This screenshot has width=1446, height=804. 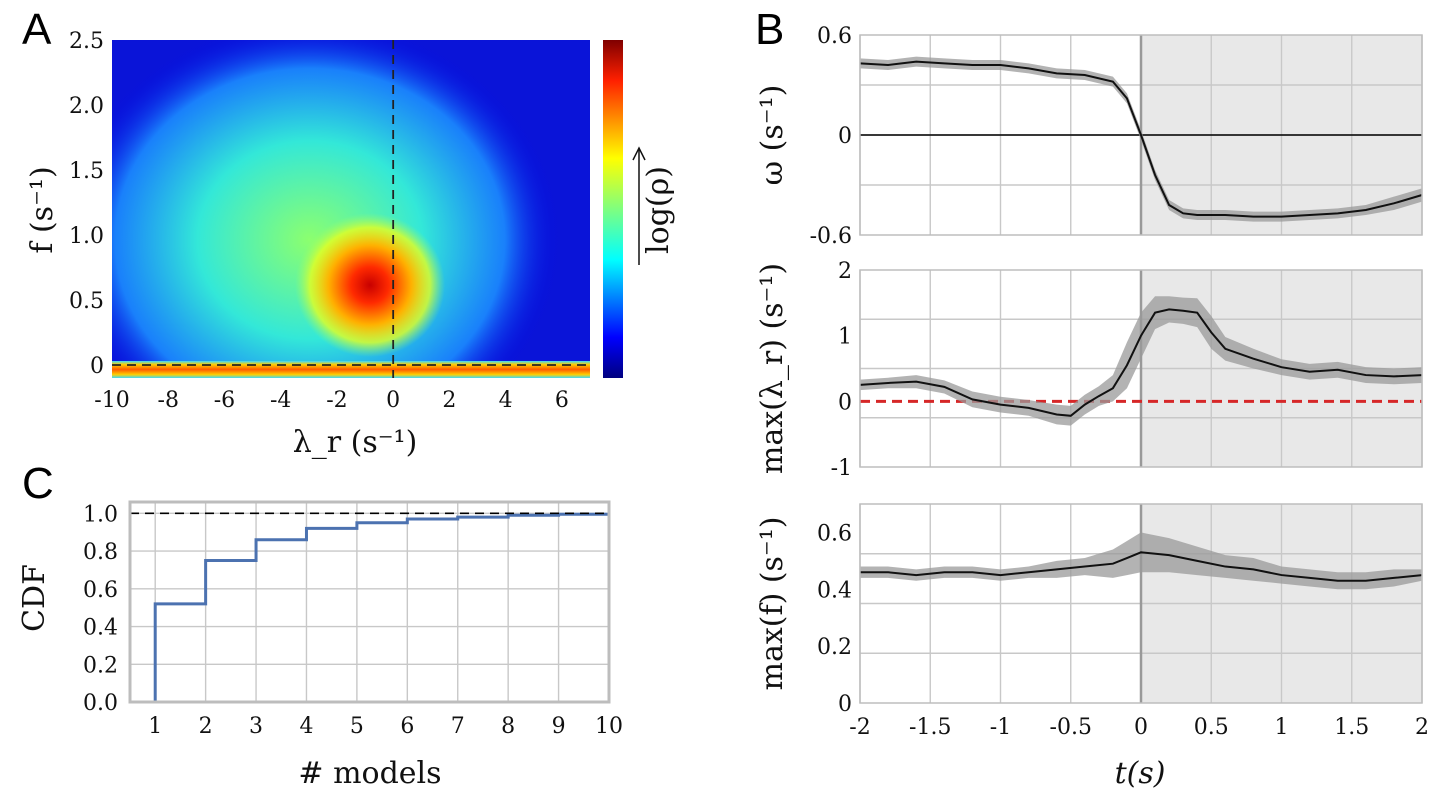 I want to click on heatmap-xlabel: λ_r (s⁻¹), so click(x=355, y=442).